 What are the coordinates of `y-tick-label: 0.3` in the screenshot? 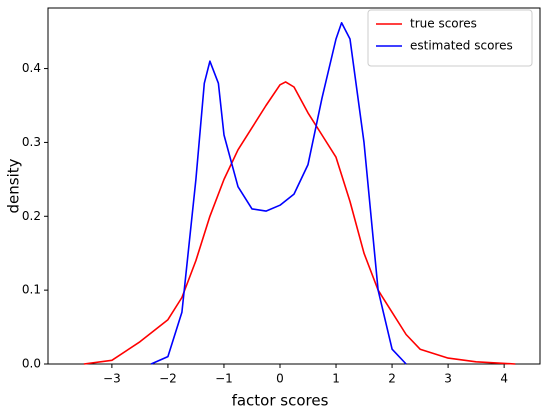 It's located at (31, 142).